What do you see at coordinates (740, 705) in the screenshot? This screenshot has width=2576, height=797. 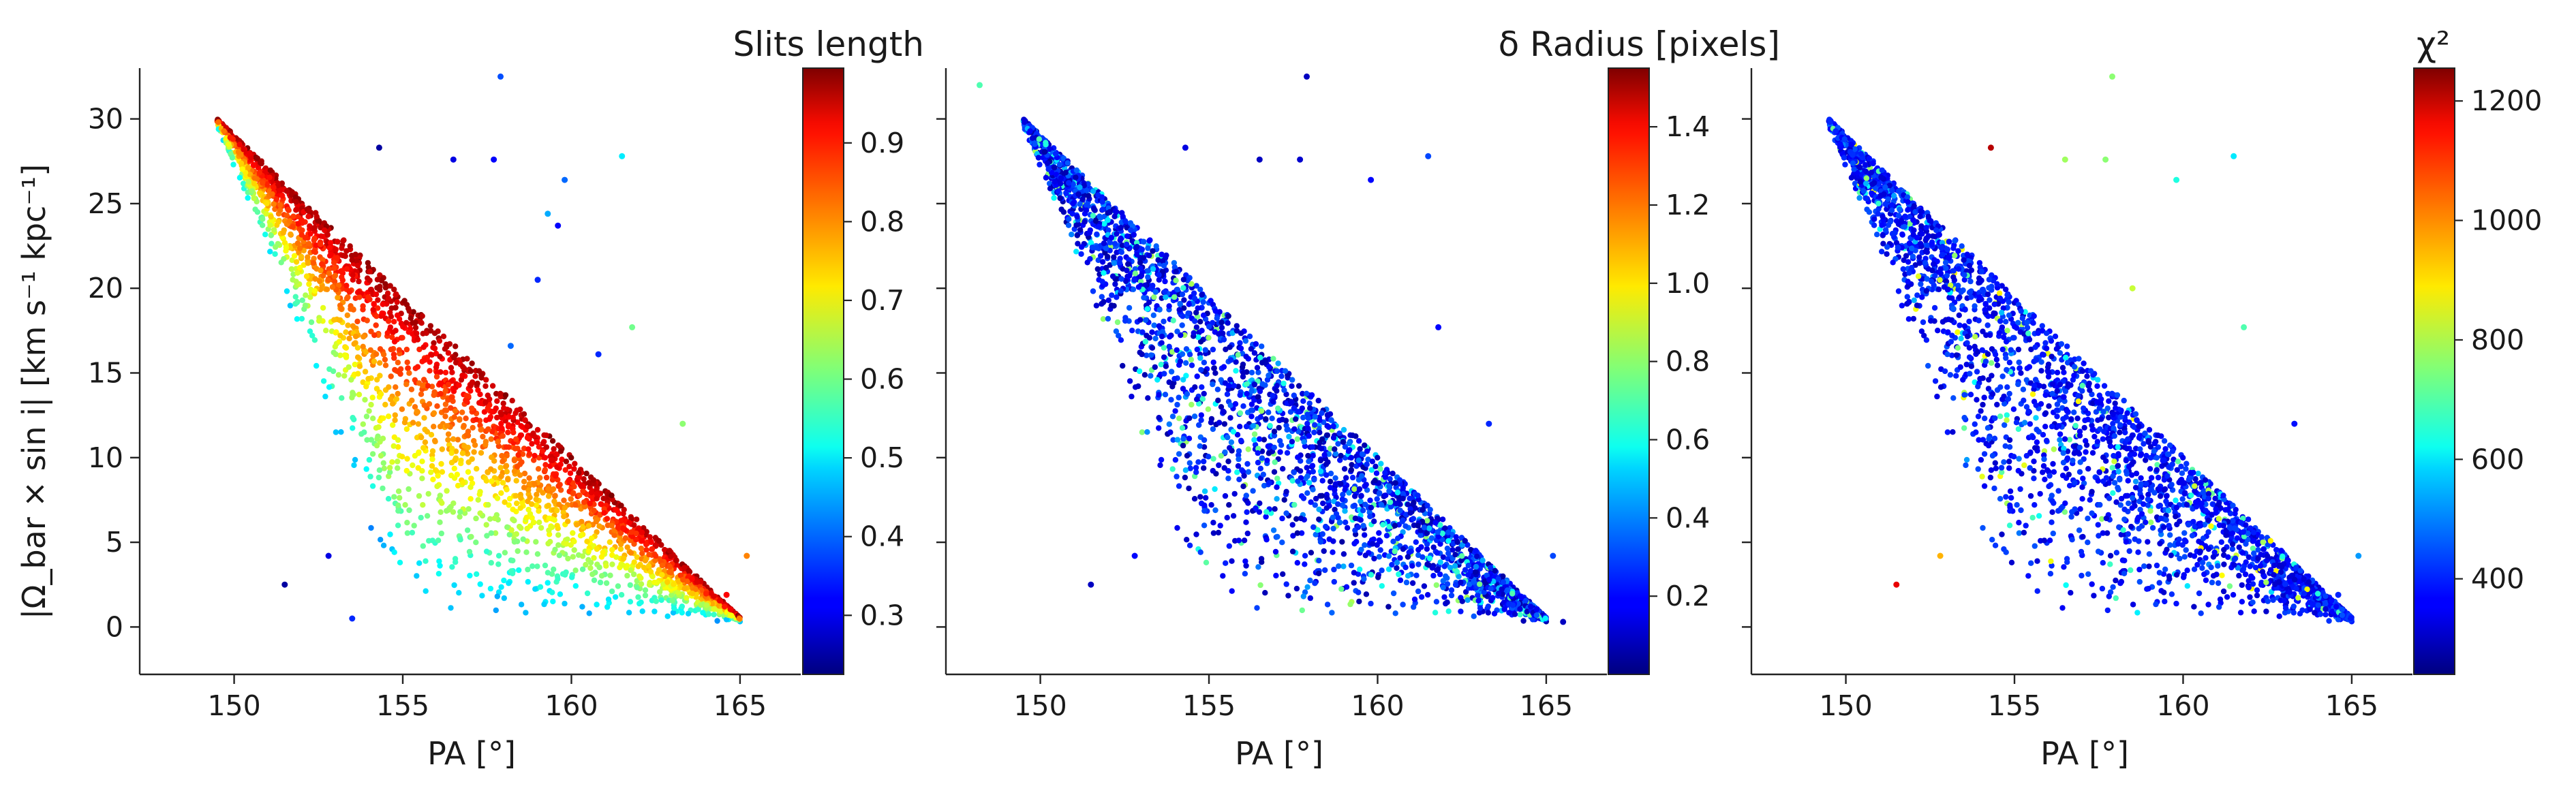 I see `x-tick-label: 165` at bounding box center [740, 705].